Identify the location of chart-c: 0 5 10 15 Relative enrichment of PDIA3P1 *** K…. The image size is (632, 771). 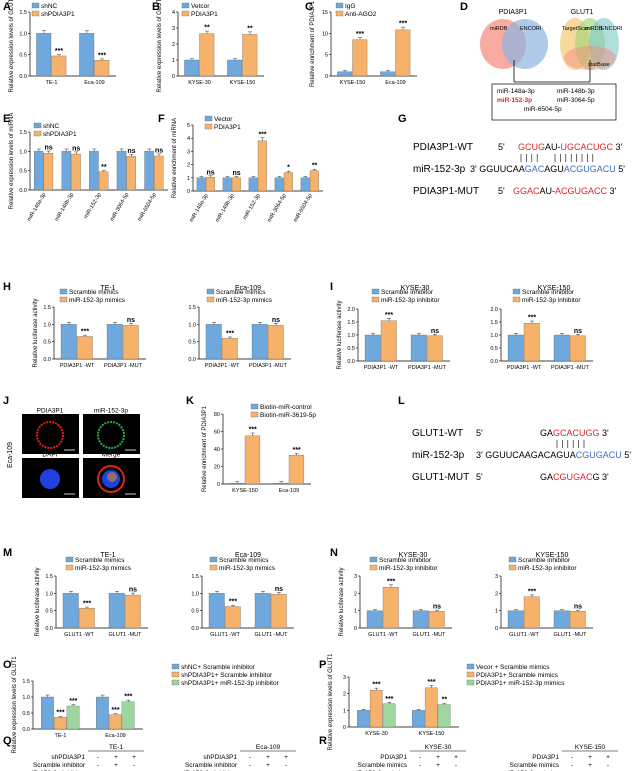
(363, 43).